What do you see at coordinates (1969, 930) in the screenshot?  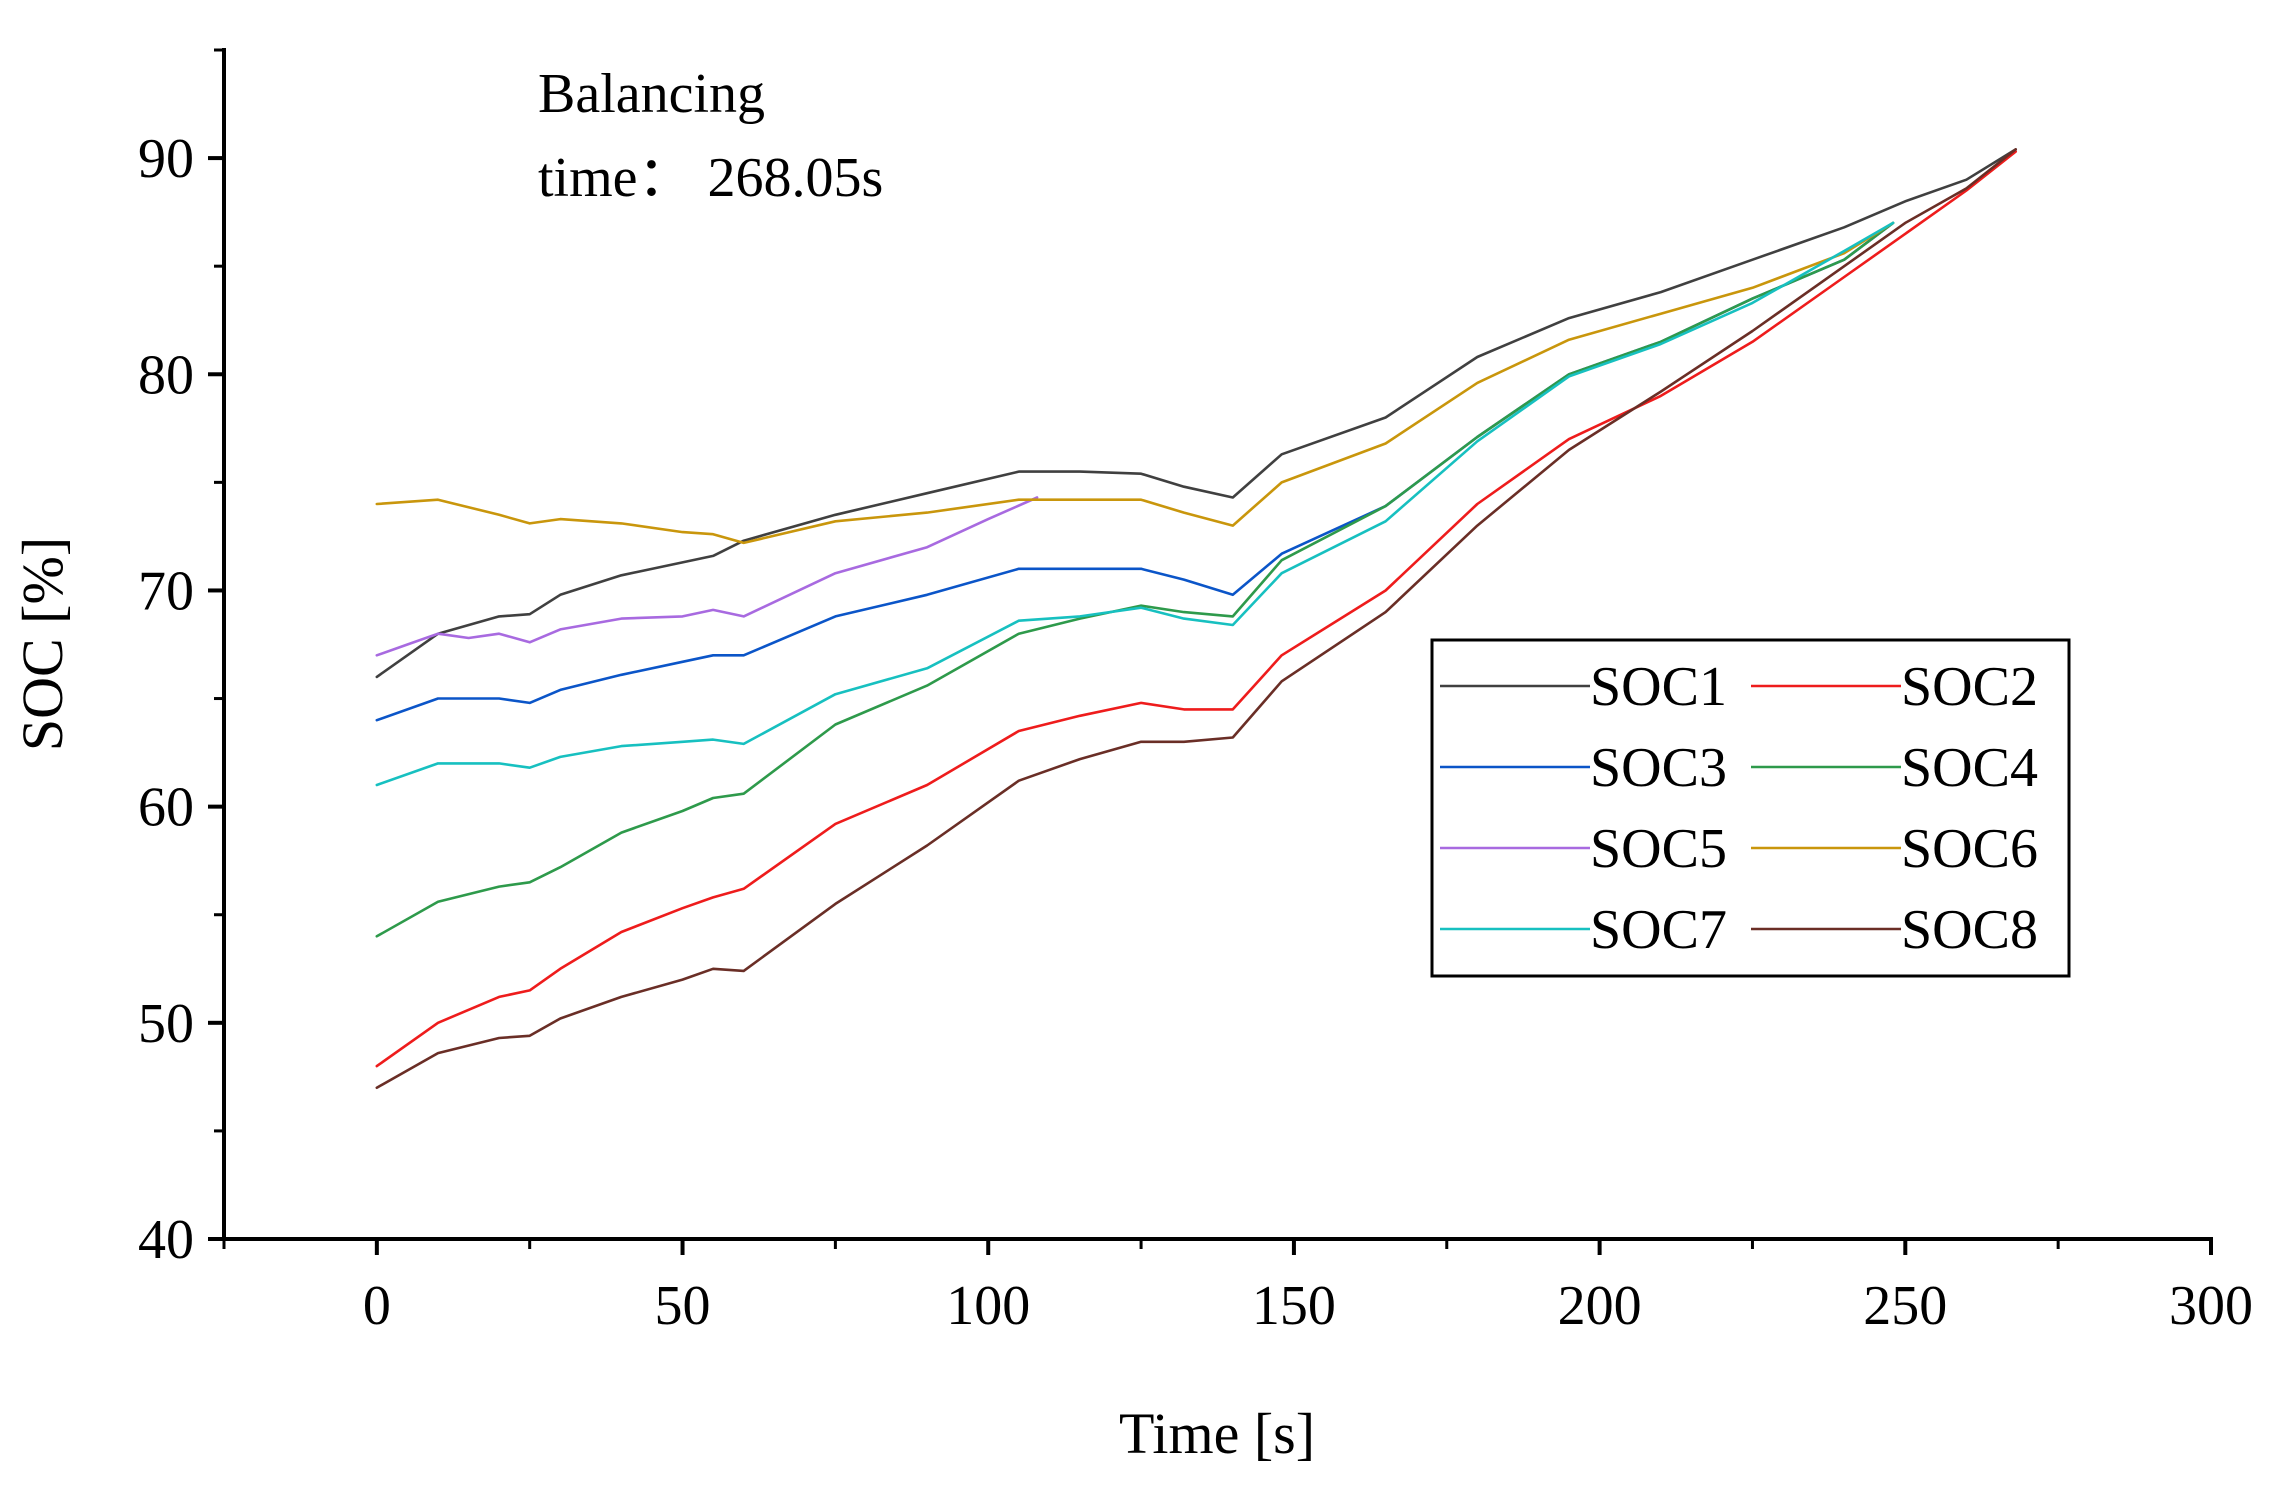 I see `legend-label-soc8: SOC8` at bounding box center [1969, 930].